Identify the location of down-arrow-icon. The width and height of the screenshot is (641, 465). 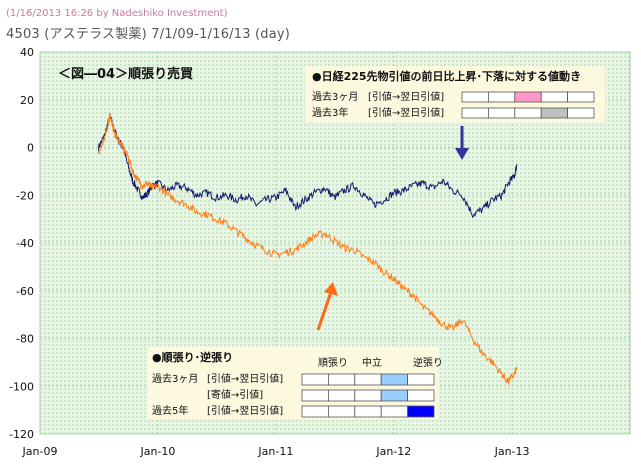
(462, 143).